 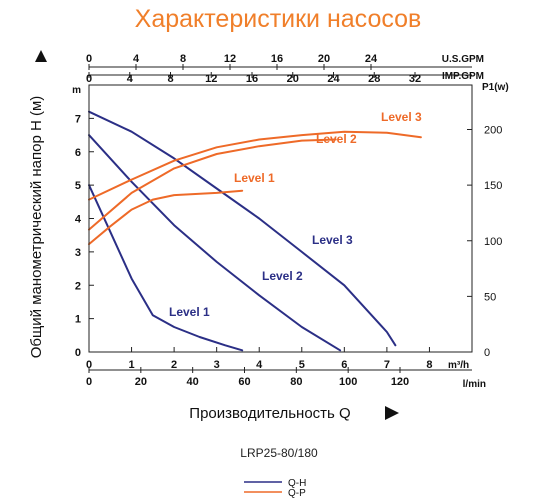 What do you see at coordinates (302, 365) in the screenshot?
I see `flow-tick-label: 5` at bounding box center [302, 365].